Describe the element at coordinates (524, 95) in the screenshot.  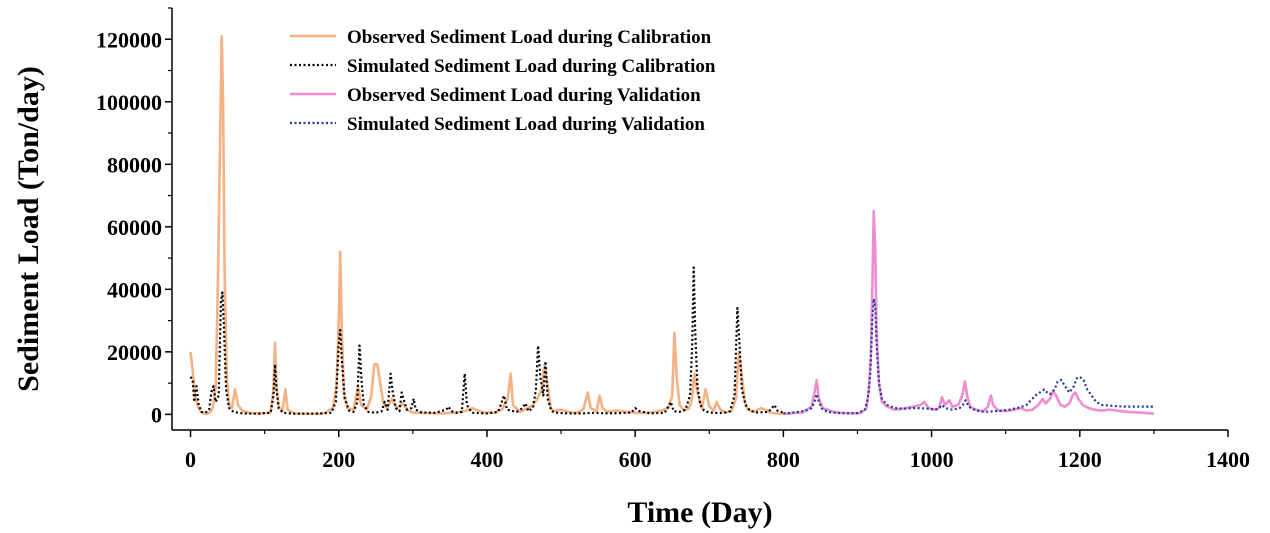
I see `legend-label-3: Observed Sediment Load during Validation` at that location.